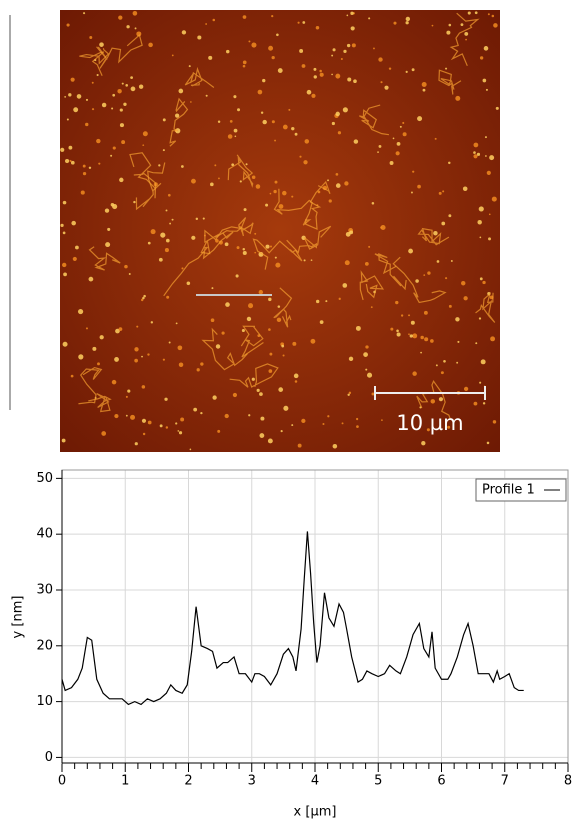 The image size is (573, 822). I want to click on y-tick-label: 20, so click(44, 645).